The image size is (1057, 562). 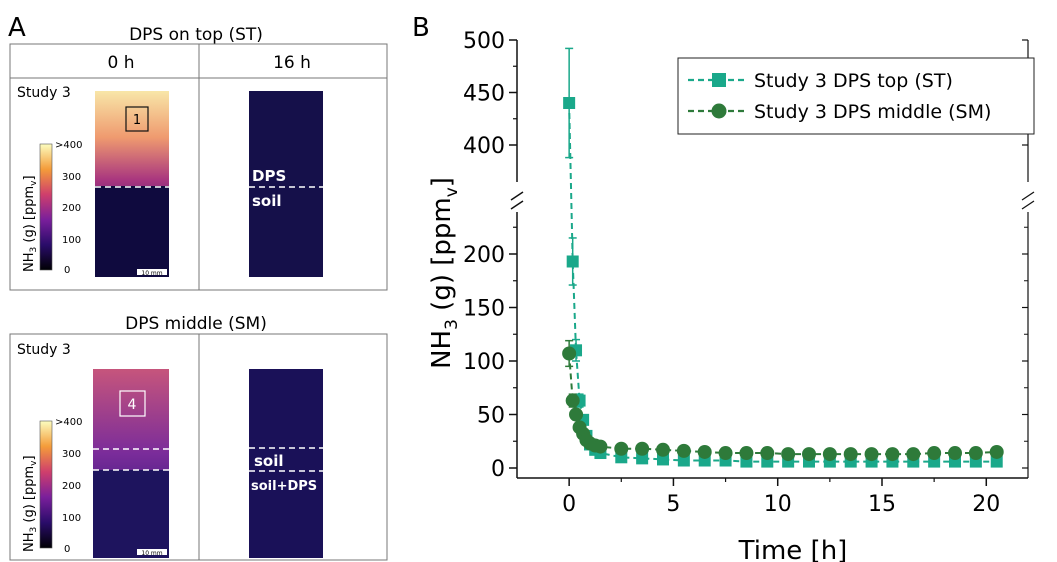 What do you see at coordinates (292, 63) in the screenshot?
I see `col-16h-header: 16 h` at bounding box center [292, 63].